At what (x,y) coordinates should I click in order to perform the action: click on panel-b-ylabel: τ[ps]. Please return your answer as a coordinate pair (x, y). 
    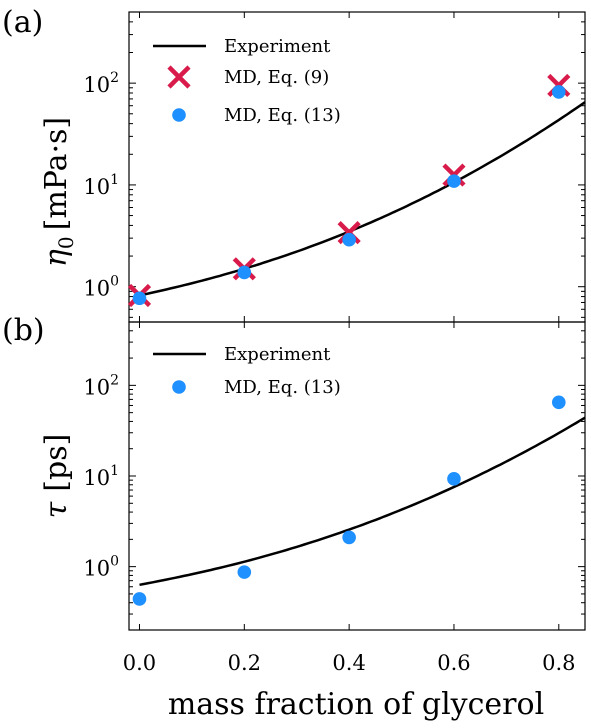
    Looking at the image, I should click on (56, 476).